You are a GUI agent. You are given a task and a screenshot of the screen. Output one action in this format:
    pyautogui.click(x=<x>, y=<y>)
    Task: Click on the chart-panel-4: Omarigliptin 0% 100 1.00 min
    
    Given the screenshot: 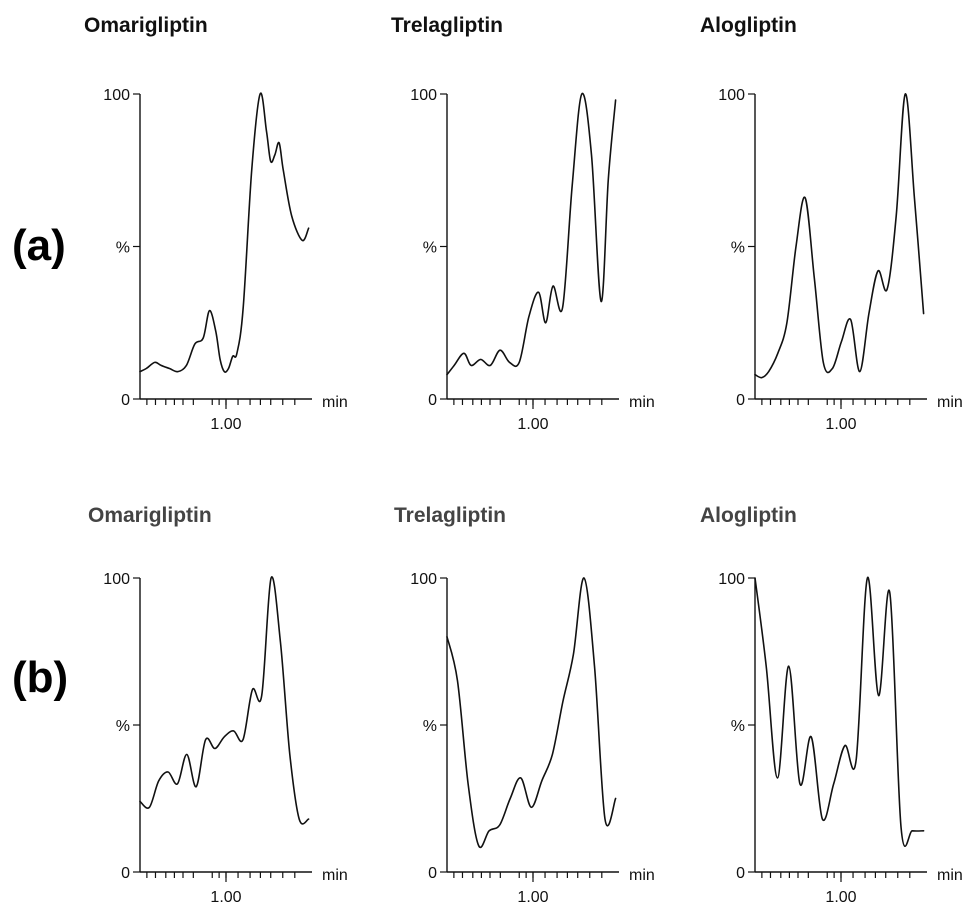 What is the action you would take?
    pyautogui.click(x=218, y=704)
    